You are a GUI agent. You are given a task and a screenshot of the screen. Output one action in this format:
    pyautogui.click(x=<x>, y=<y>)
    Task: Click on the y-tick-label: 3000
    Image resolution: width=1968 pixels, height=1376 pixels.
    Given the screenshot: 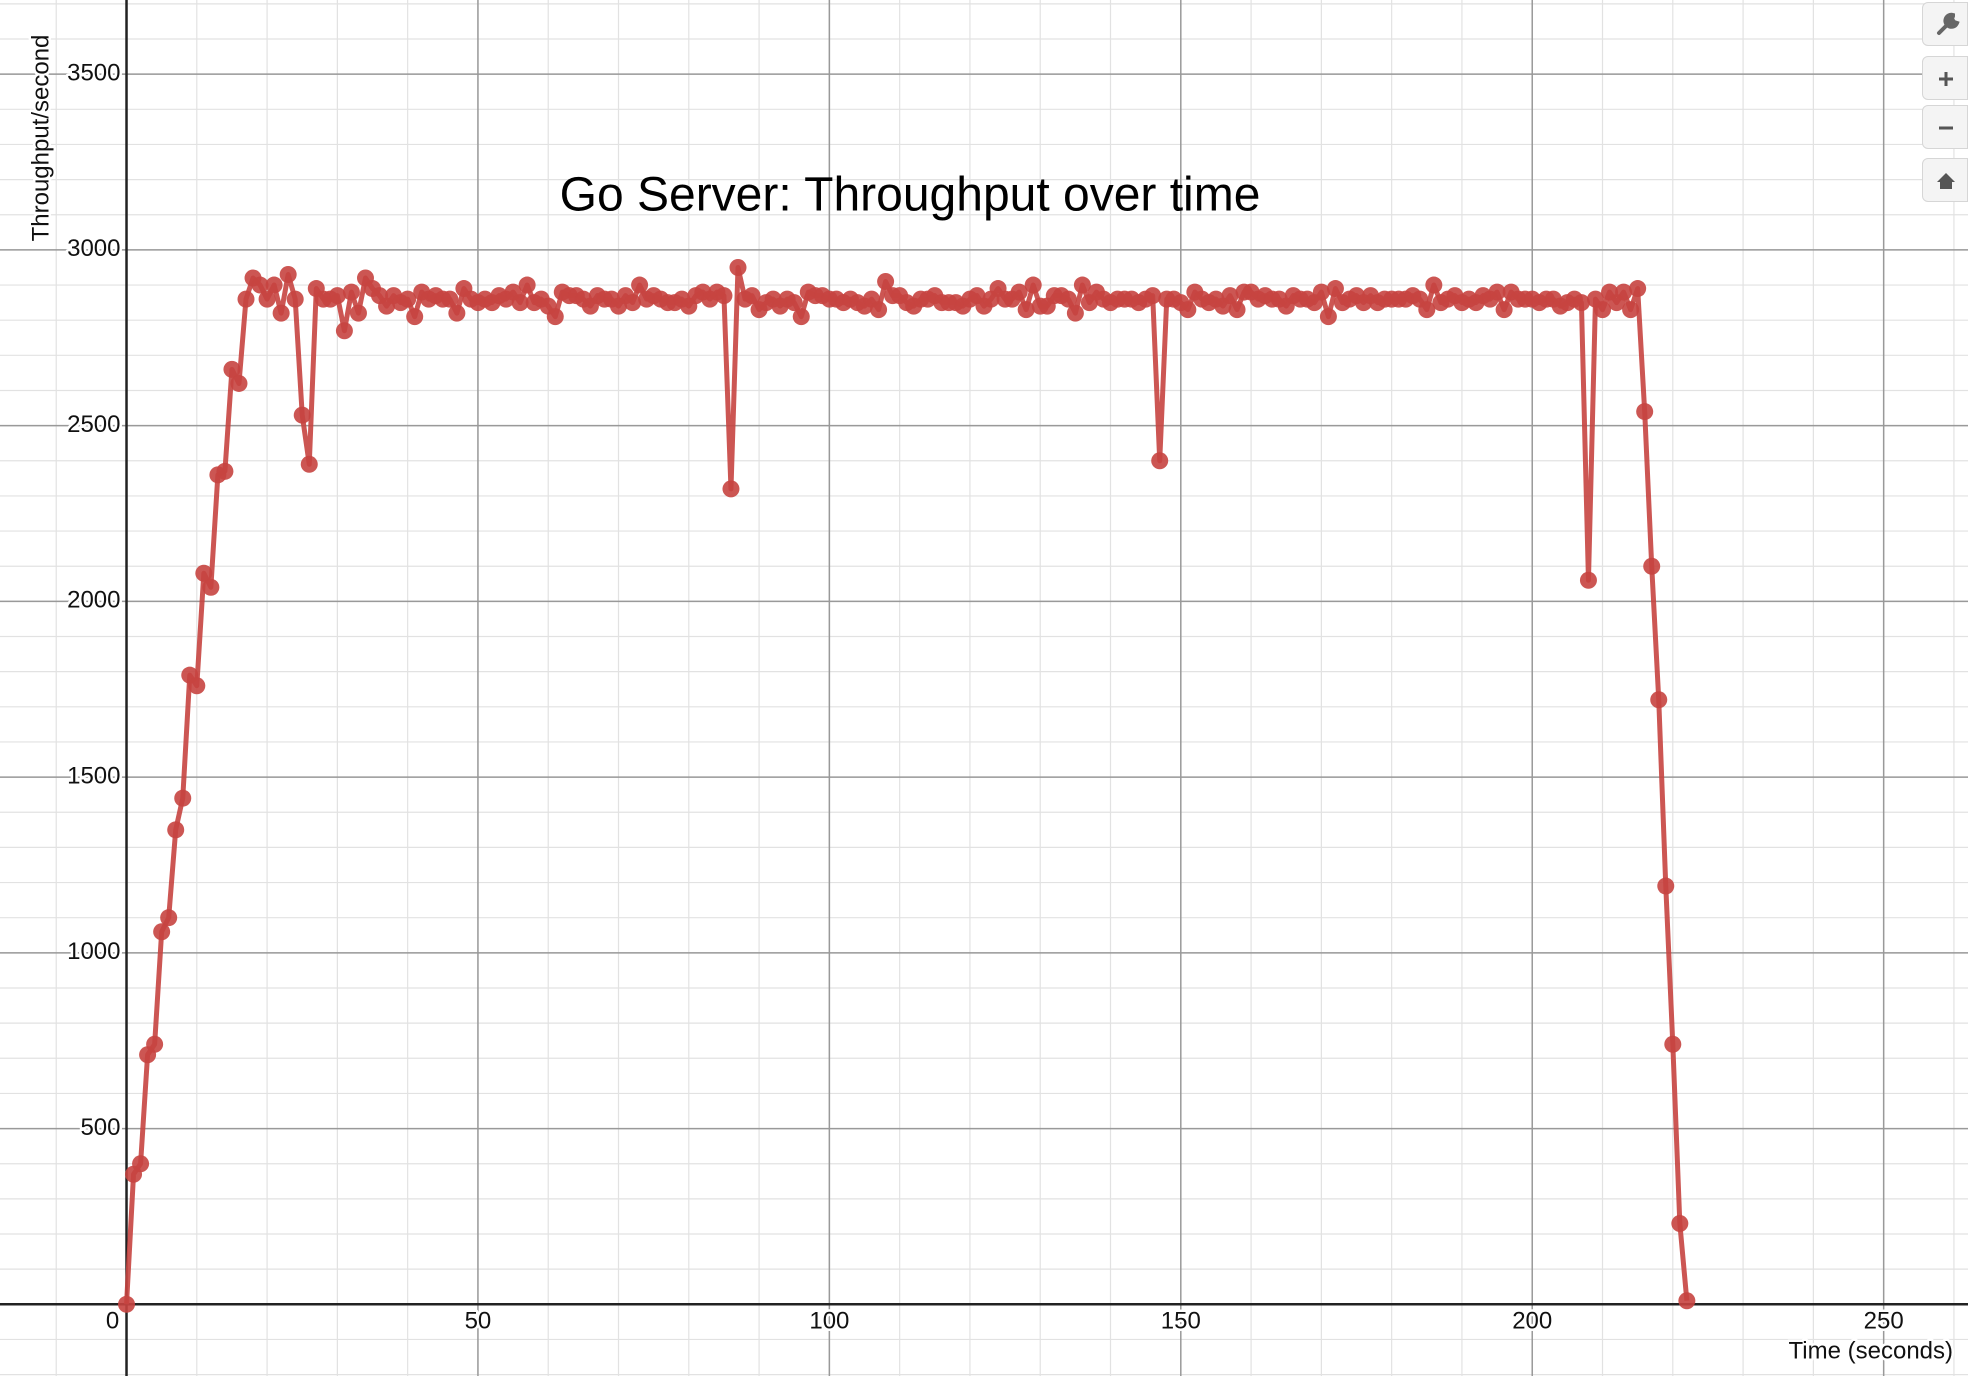 What is the action you would take?
    pyautogui.click(x=93, y=248)
    